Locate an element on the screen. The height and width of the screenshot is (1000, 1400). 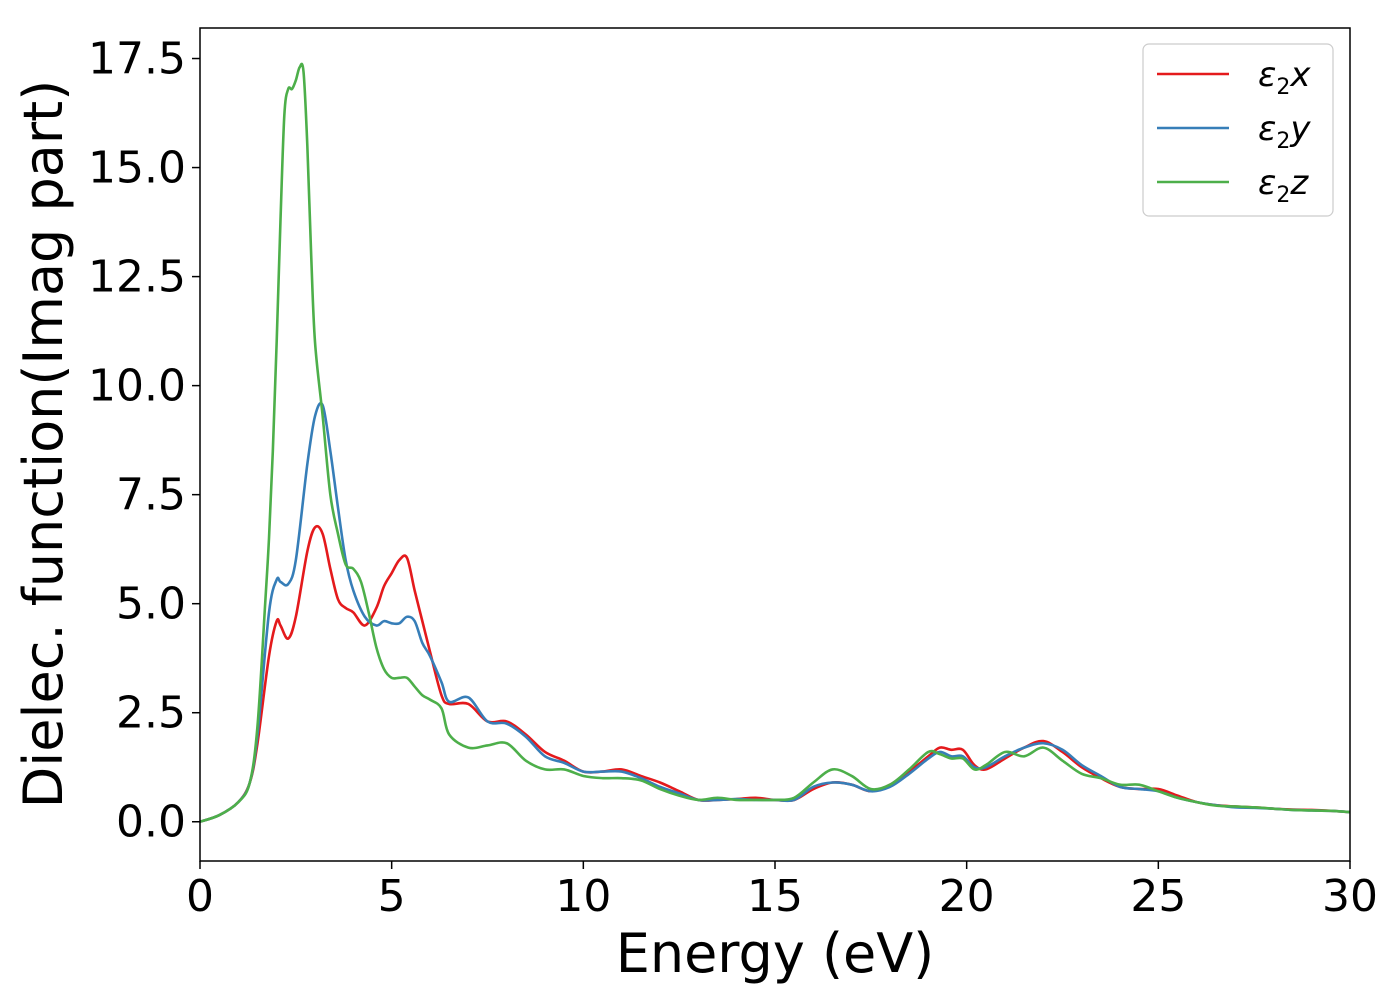
x-tick-label: 0 is located at coordinates (200, 896).